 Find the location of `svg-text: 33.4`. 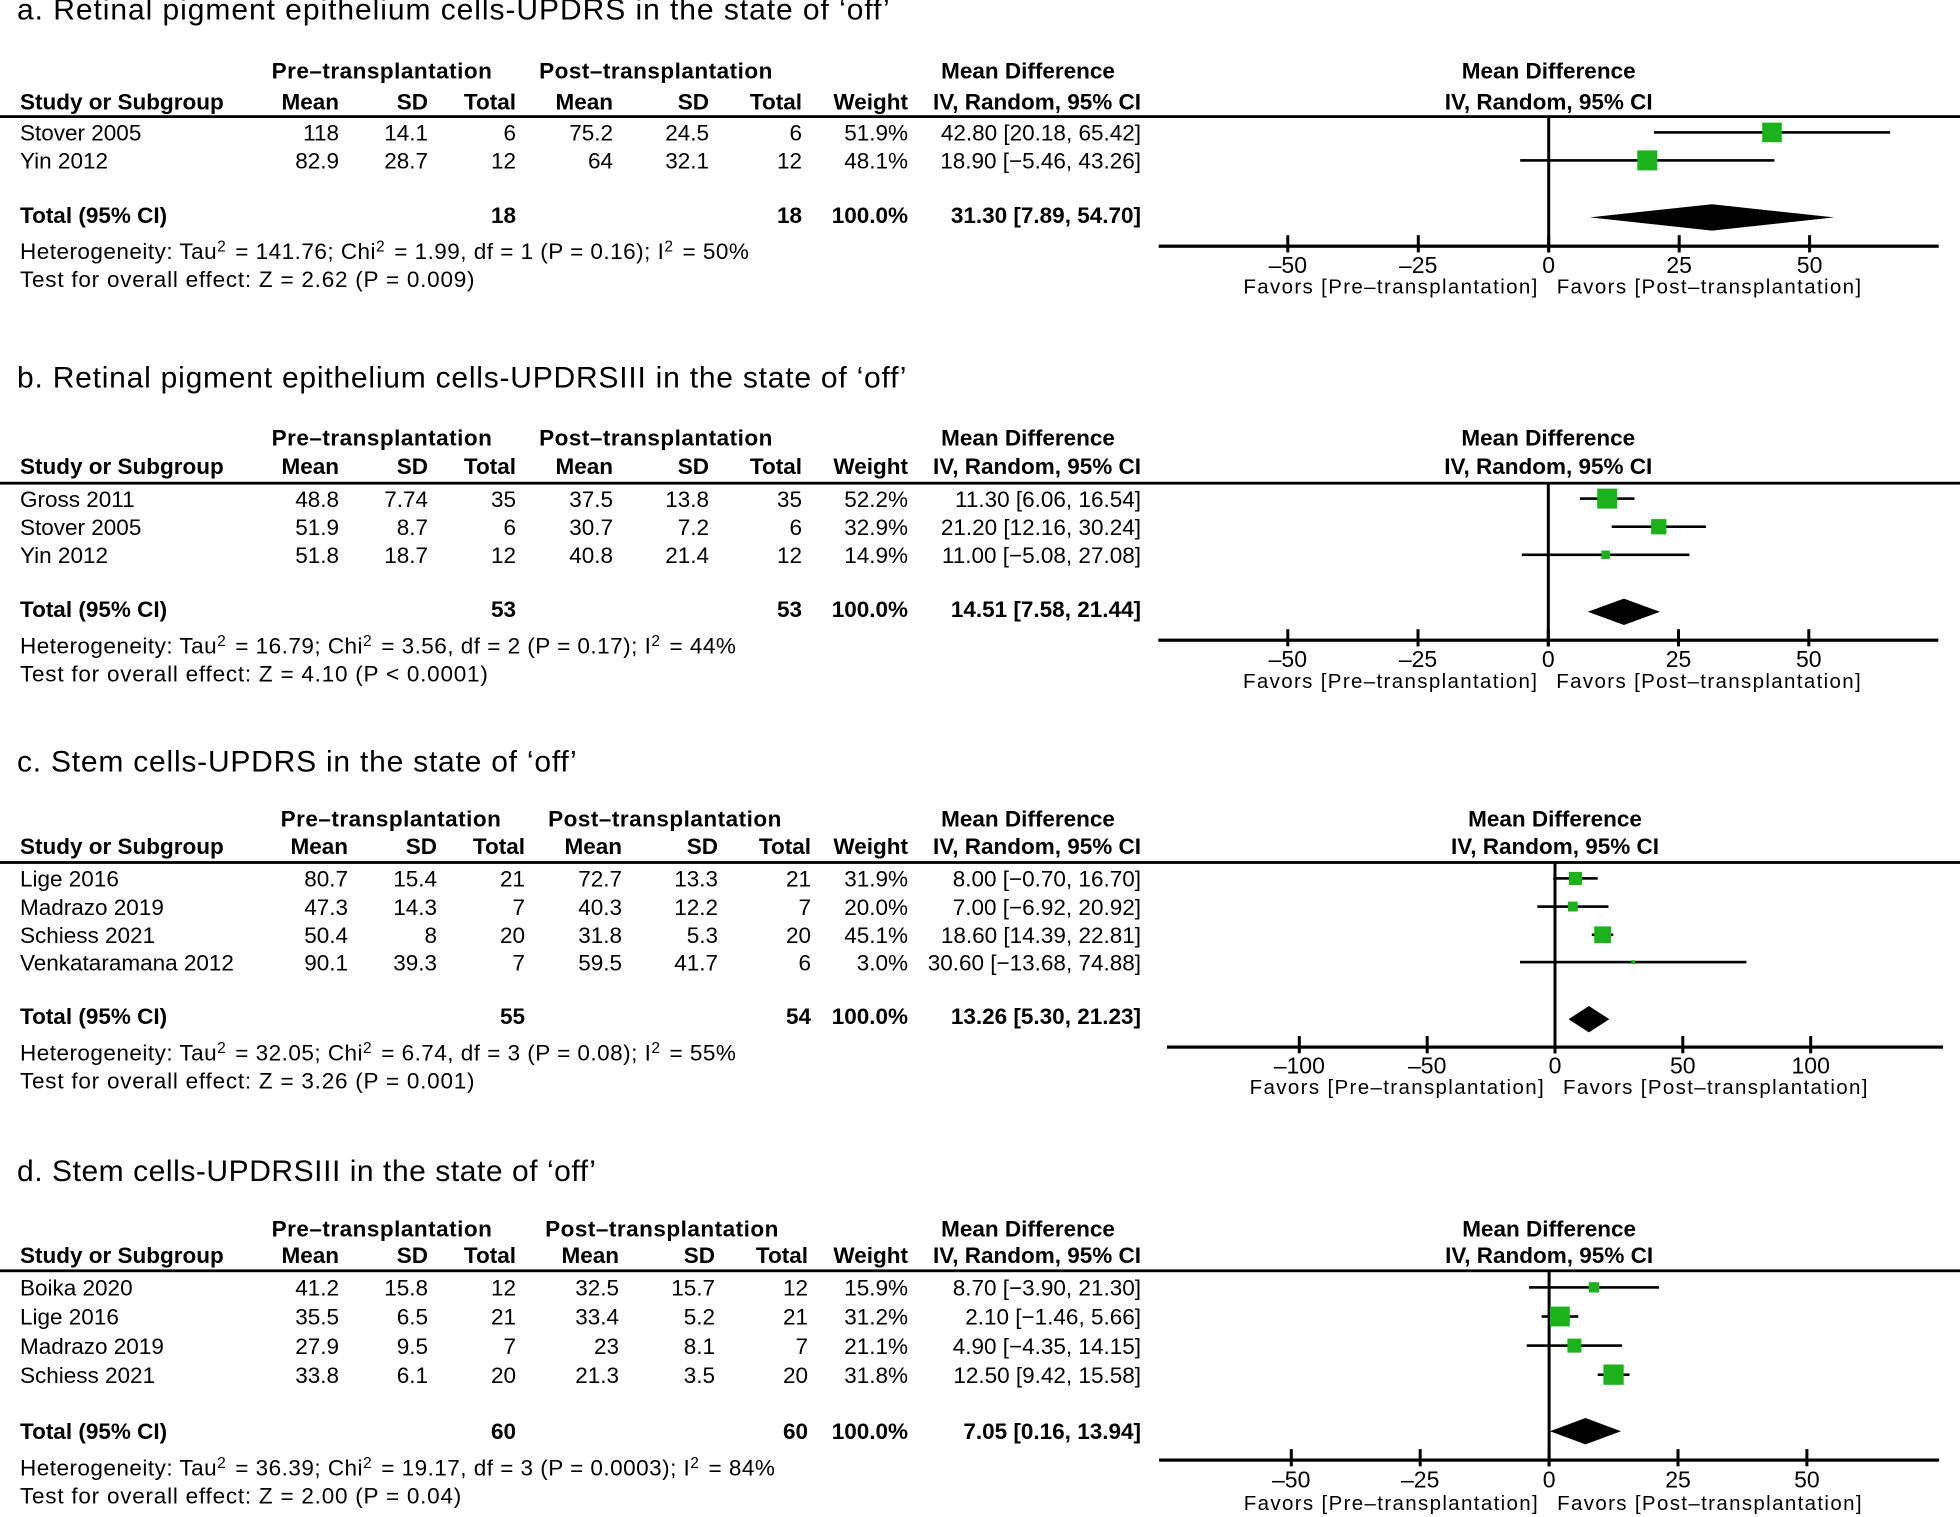

svg-text: 33.4 is located at coordinates (597, 1317).